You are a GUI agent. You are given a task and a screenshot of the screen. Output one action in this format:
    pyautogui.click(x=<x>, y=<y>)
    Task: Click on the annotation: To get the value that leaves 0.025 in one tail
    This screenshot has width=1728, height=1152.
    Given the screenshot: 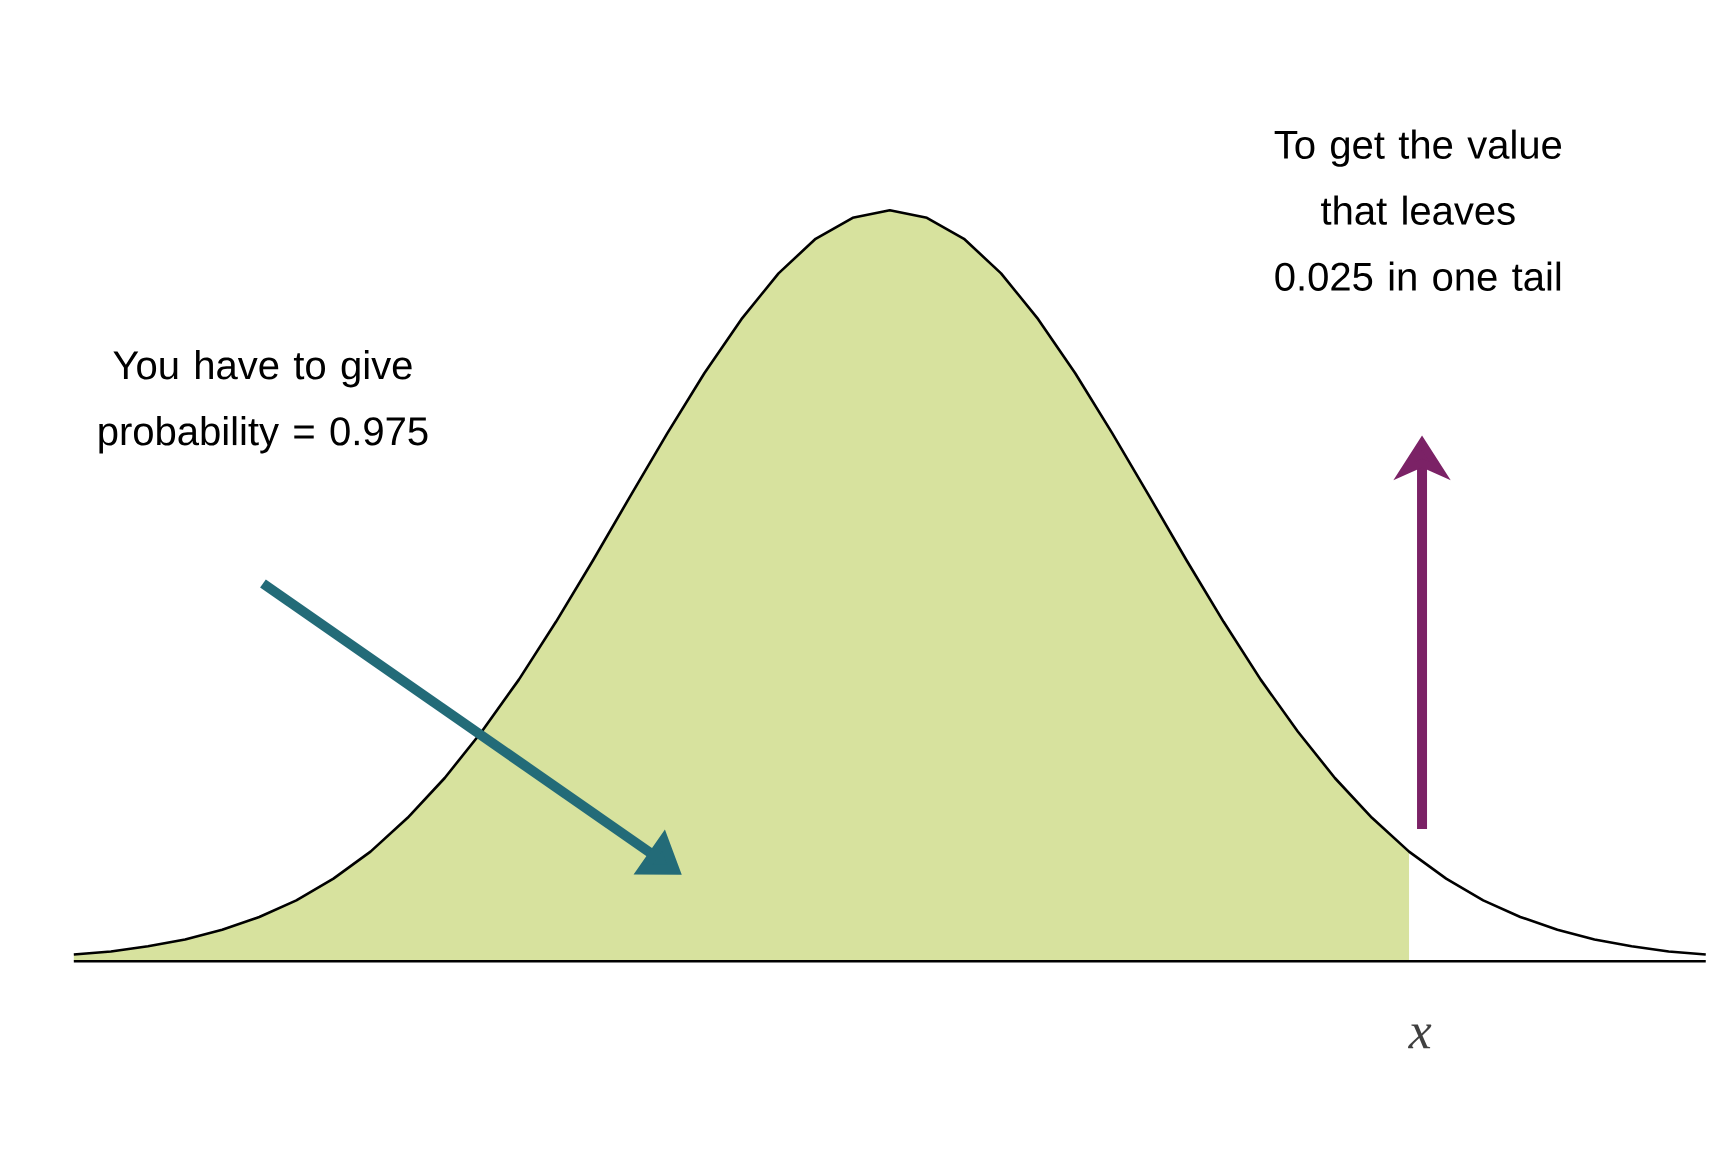 What is the action you would take?
    pyautogui.click(x=1418, y=210)
    